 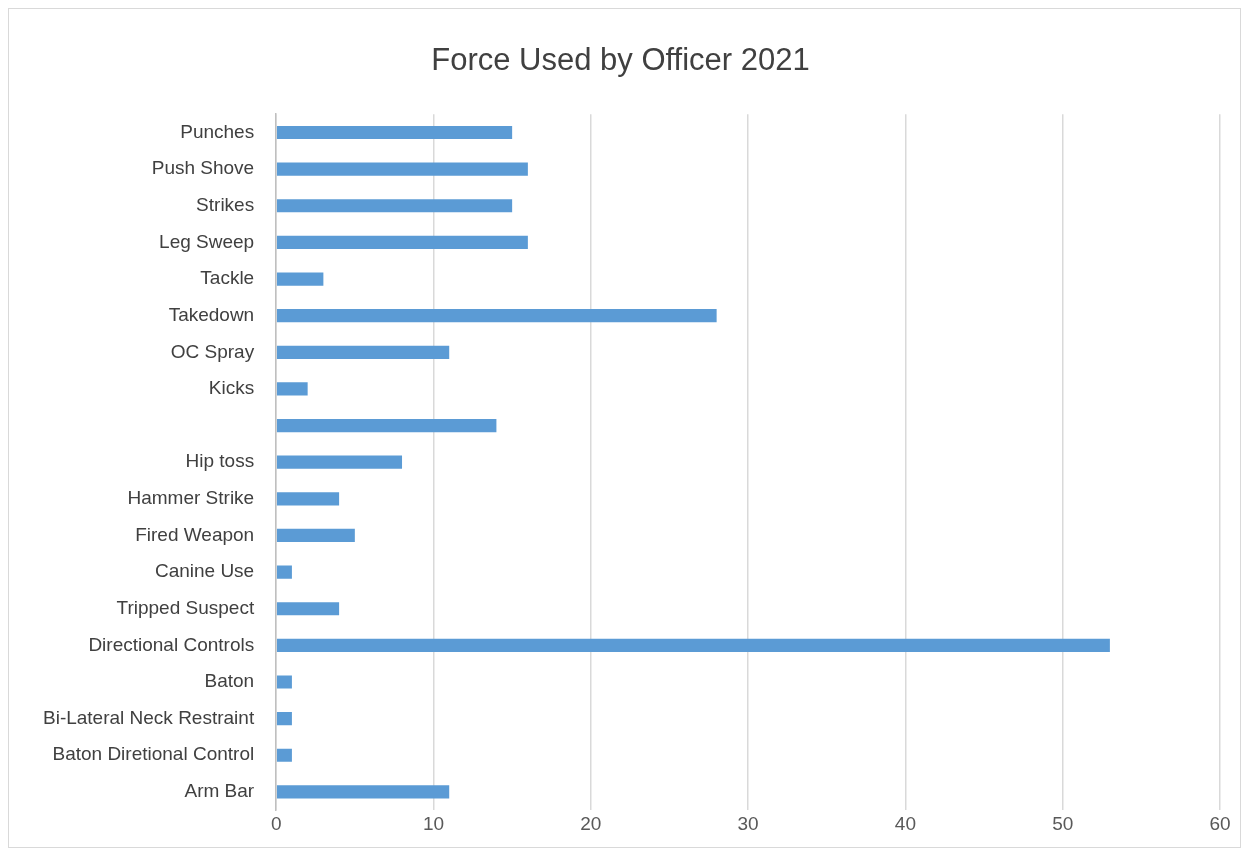 What do you see at coordinates (148, 717) in the screenshot?
I see `y-tick-label: Bi-Lateral Neck Restraint` at bounding box center [148, 717].